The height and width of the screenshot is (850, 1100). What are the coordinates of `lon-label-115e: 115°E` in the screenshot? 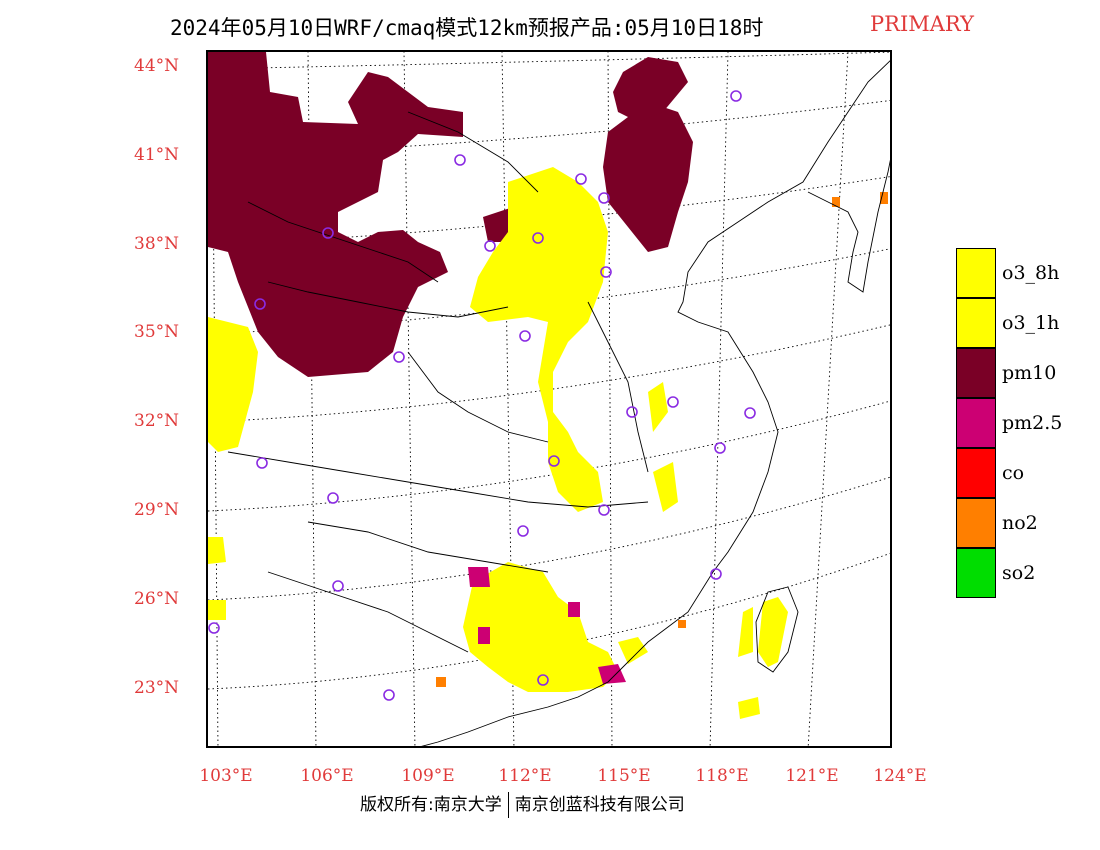 It's located at (624, 776).